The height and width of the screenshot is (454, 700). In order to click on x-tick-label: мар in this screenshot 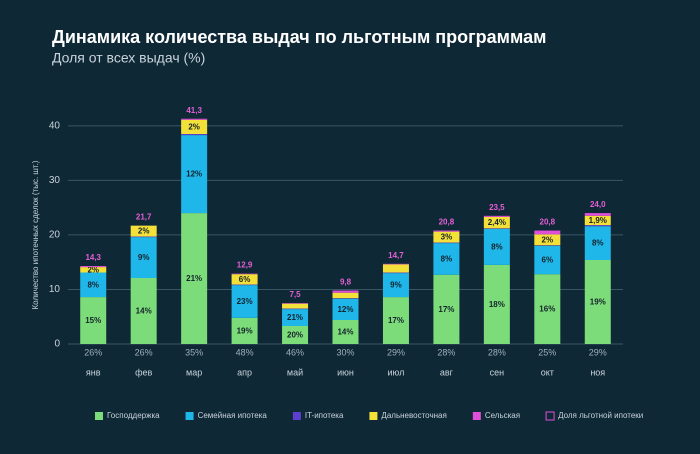, I will do `click(194, 372)`.